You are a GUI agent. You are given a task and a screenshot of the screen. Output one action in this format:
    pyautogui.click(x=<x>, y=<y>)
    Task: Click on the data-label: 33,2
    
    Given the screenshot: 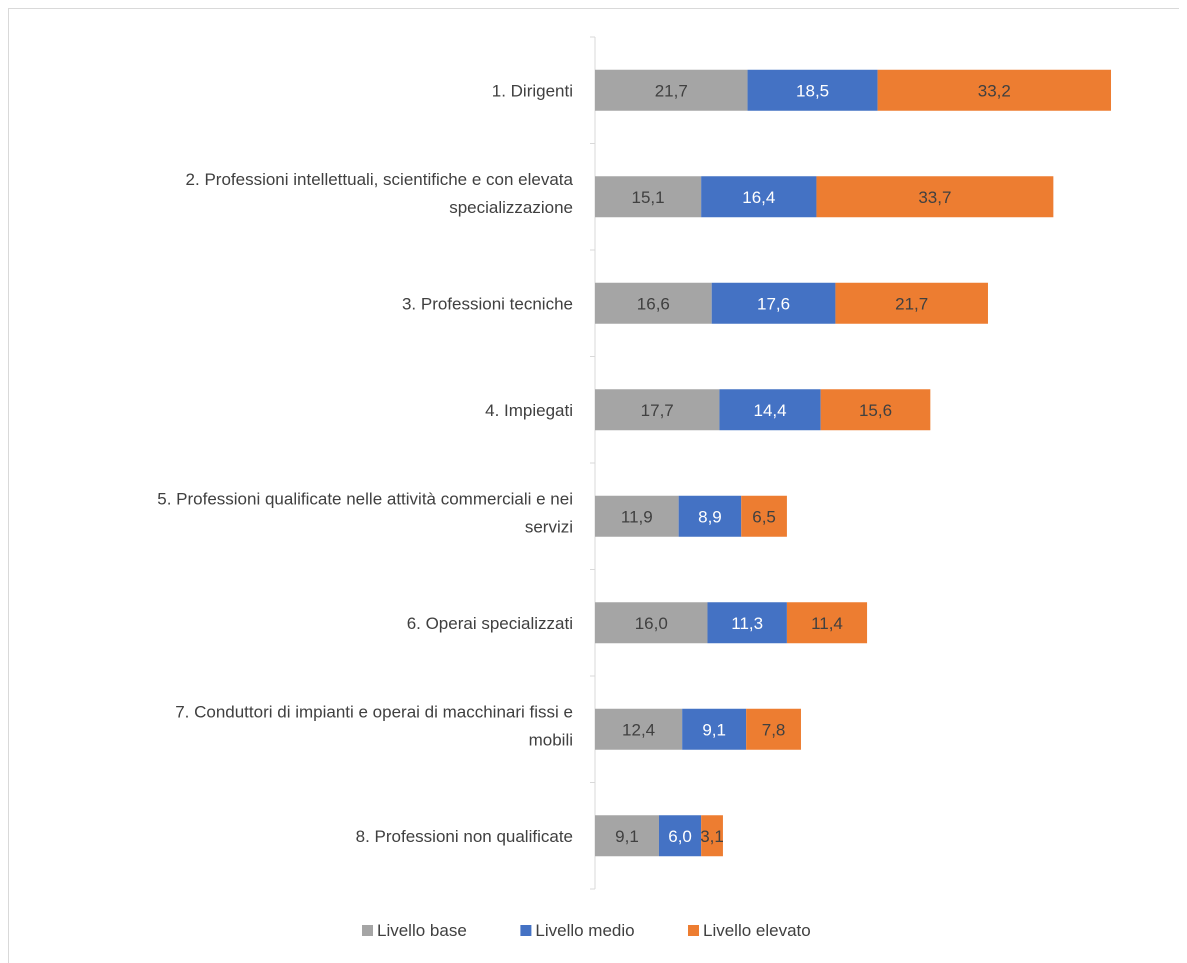 What is the action you would take?
    pyautogui.click(x=994, y=90)
    